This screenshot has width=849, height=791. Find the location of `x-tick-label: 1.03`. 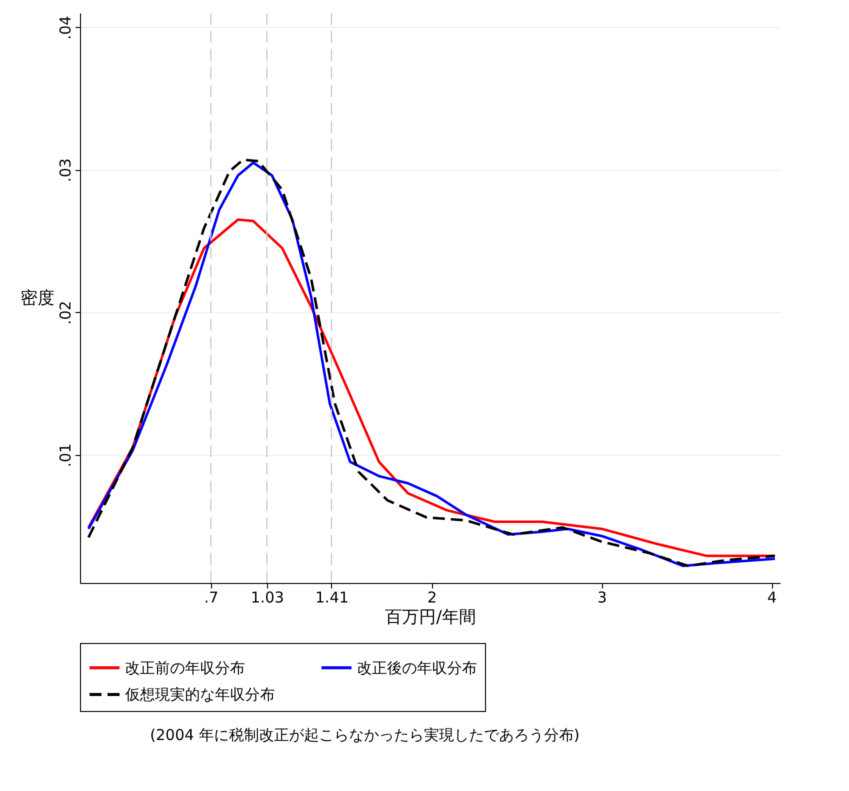

x-tick-label: 1.03 is located at coordinates (267, 597).